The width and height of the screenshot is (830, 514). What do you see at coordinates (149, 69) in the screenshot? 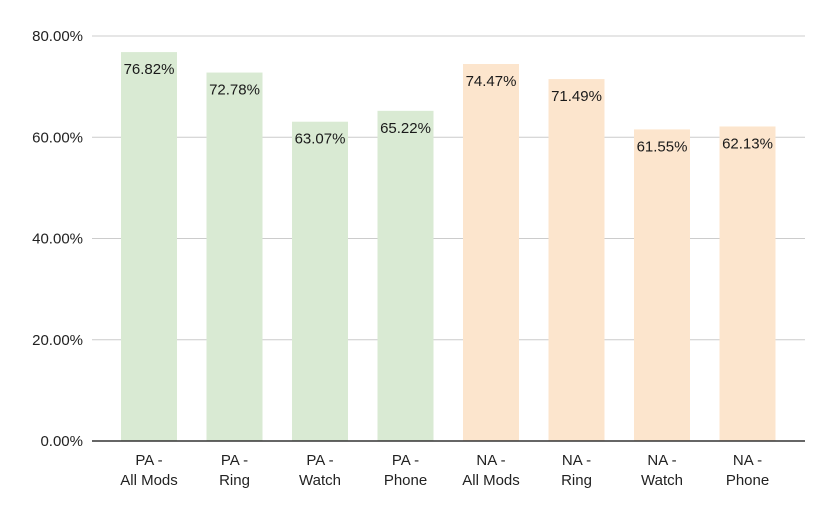
I see `data-label: 76.82%` at bounding box center [149, 69].